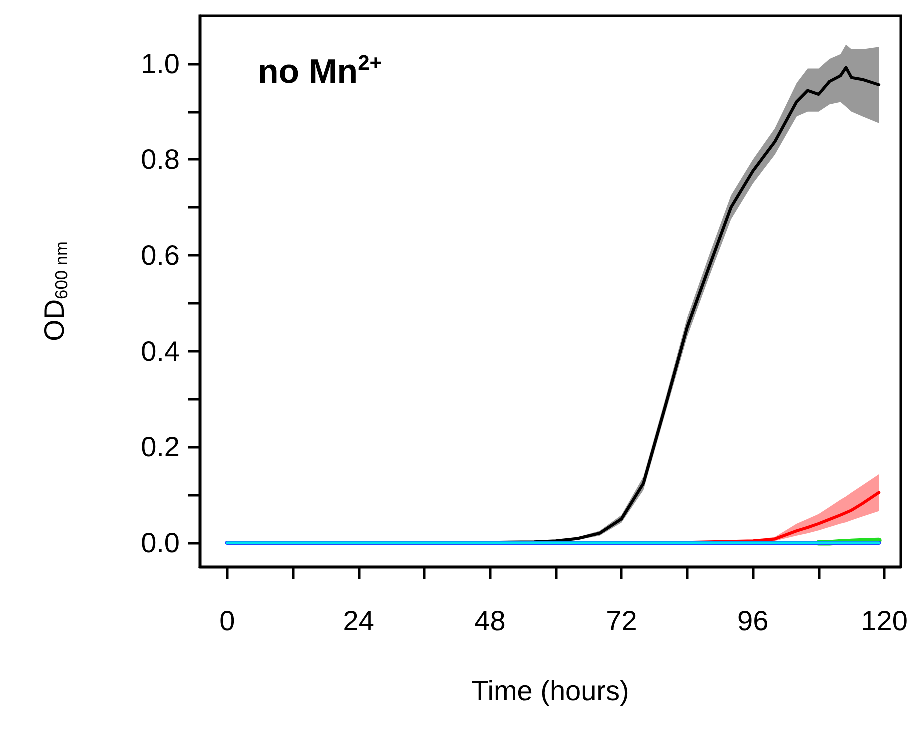  Describe the element at coordinates (622, 621) in the screenshot. I see `x-tick-label: 72` at that location.